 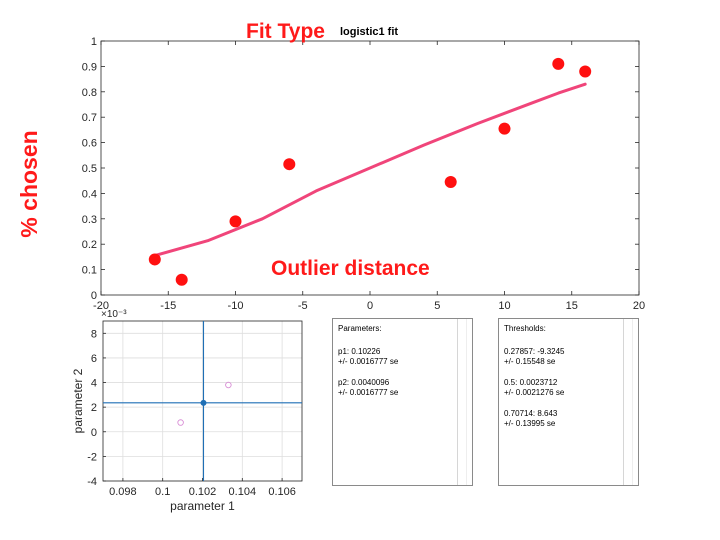 I want to click on y-tick-label: 0.9, so click(x=89, y=67).